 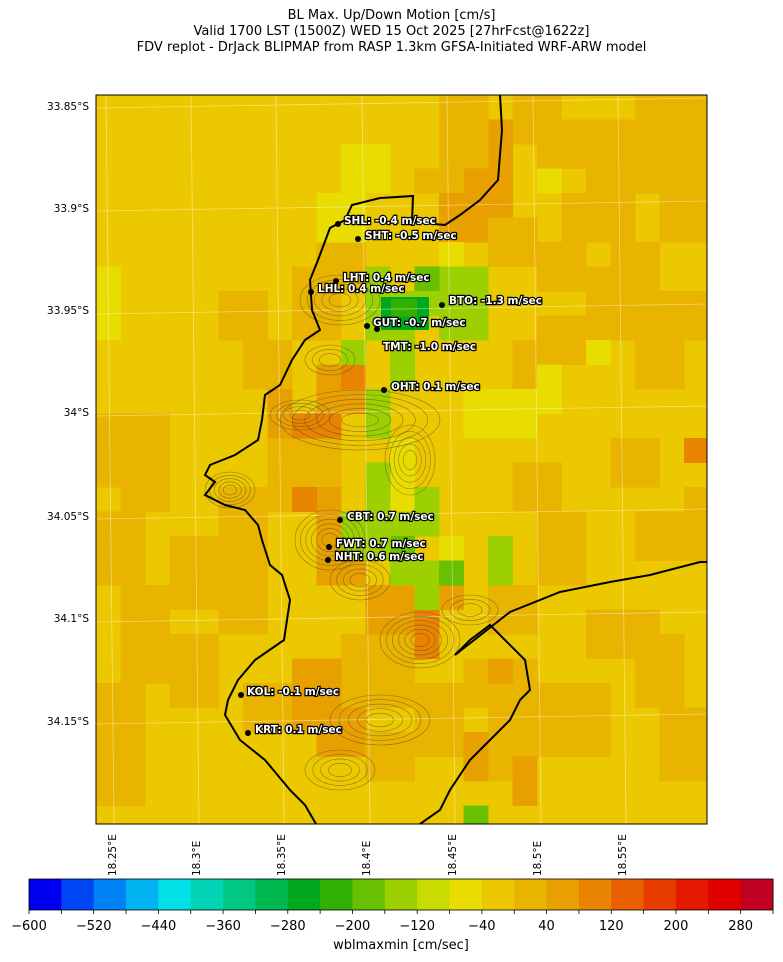 What do you see at coordinates (282, 855) in the screenshot?
I see `lon-label: 18.35°E` at bounding box center [282, 855].